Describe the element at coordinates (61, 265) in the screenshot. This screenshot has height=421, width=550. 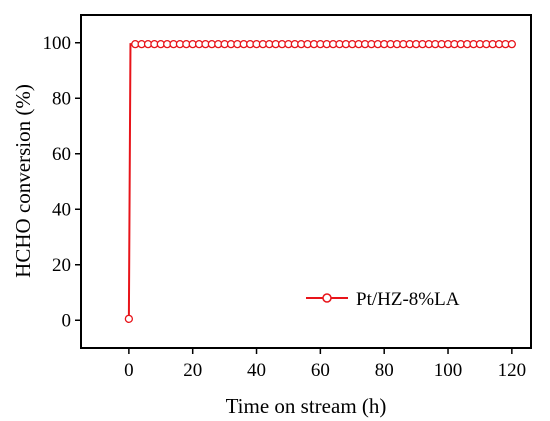
I see `y-tick-label: 20` at that location.